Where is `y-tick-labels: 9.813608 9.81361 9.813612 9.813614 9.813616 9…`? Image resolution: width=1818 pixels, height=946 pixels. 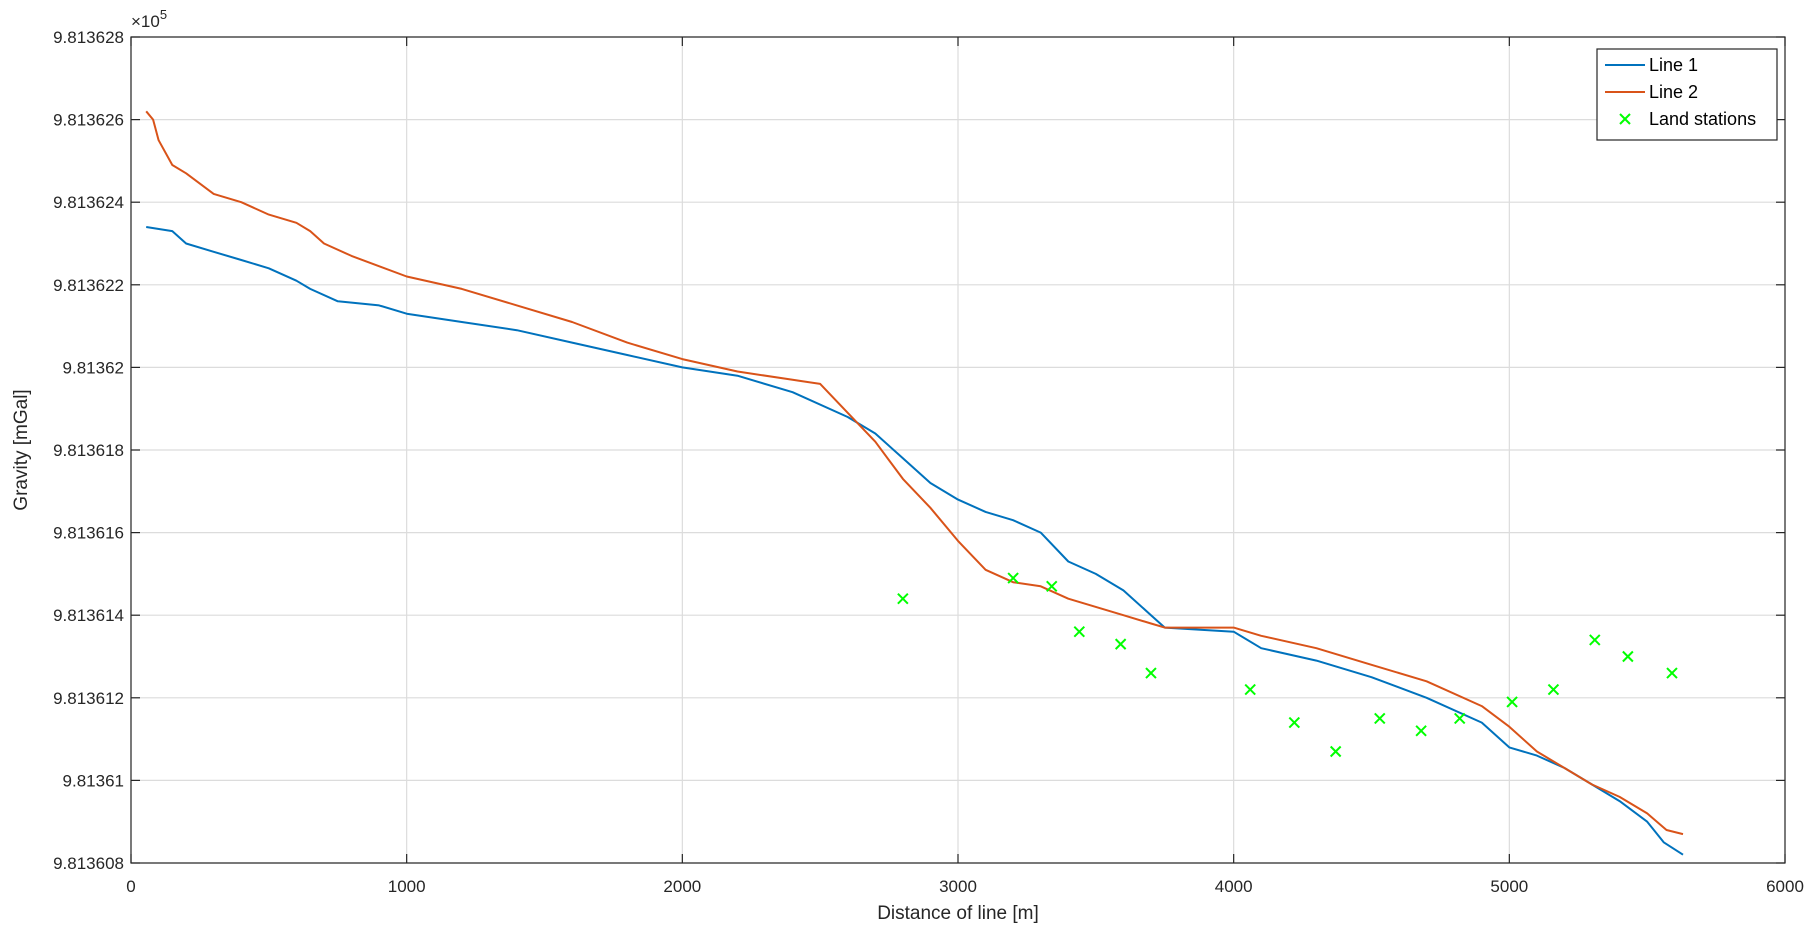
y-tick-labels: 9.813608 9.81361 9.813612 9.813614 9.813616 9… is located at coordinates (88, 450).